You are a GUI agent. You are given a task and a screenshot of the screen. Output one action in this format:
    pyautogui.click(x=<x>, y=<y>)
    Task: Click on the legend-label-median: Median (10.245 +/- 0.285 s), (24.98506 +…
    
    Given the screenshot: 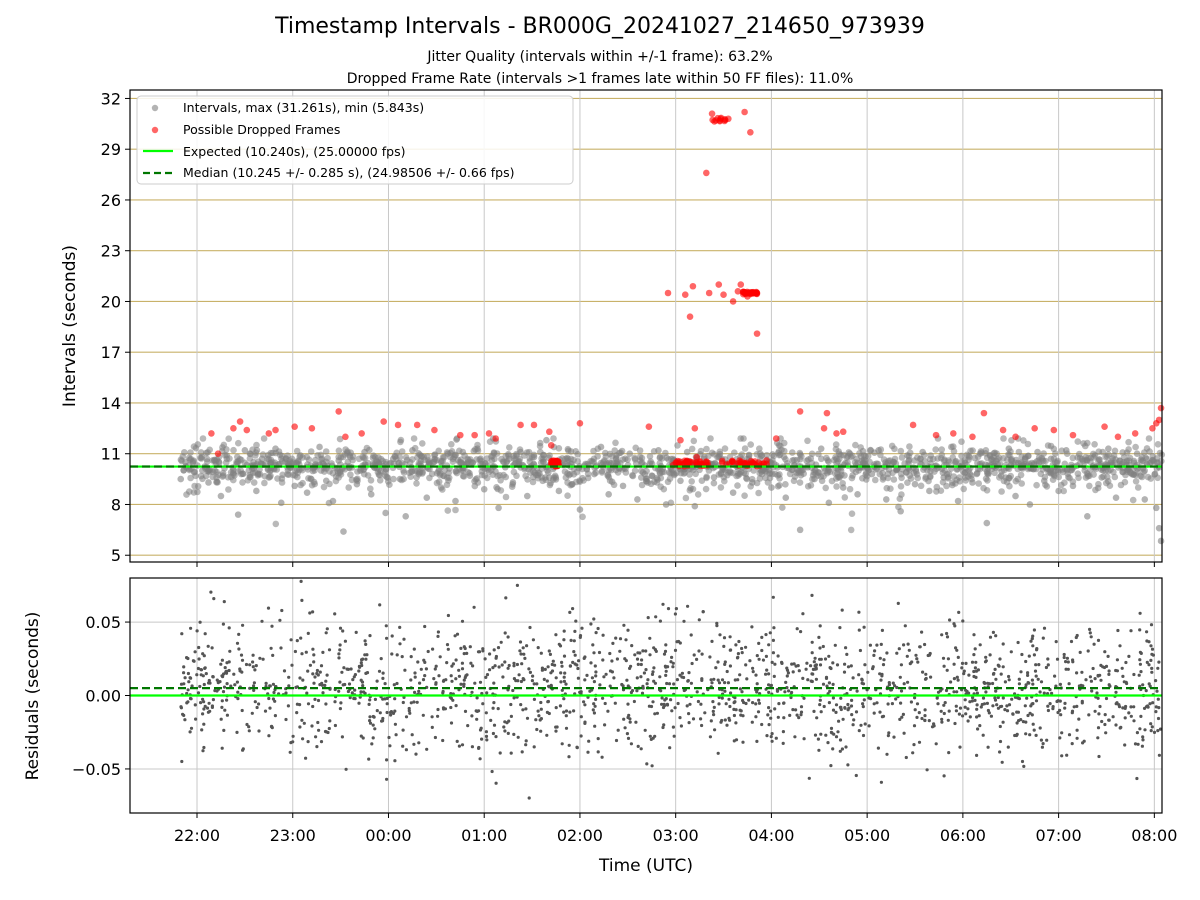 What is the action you would take?
    pyautogui.click(x=348, y=172)
    